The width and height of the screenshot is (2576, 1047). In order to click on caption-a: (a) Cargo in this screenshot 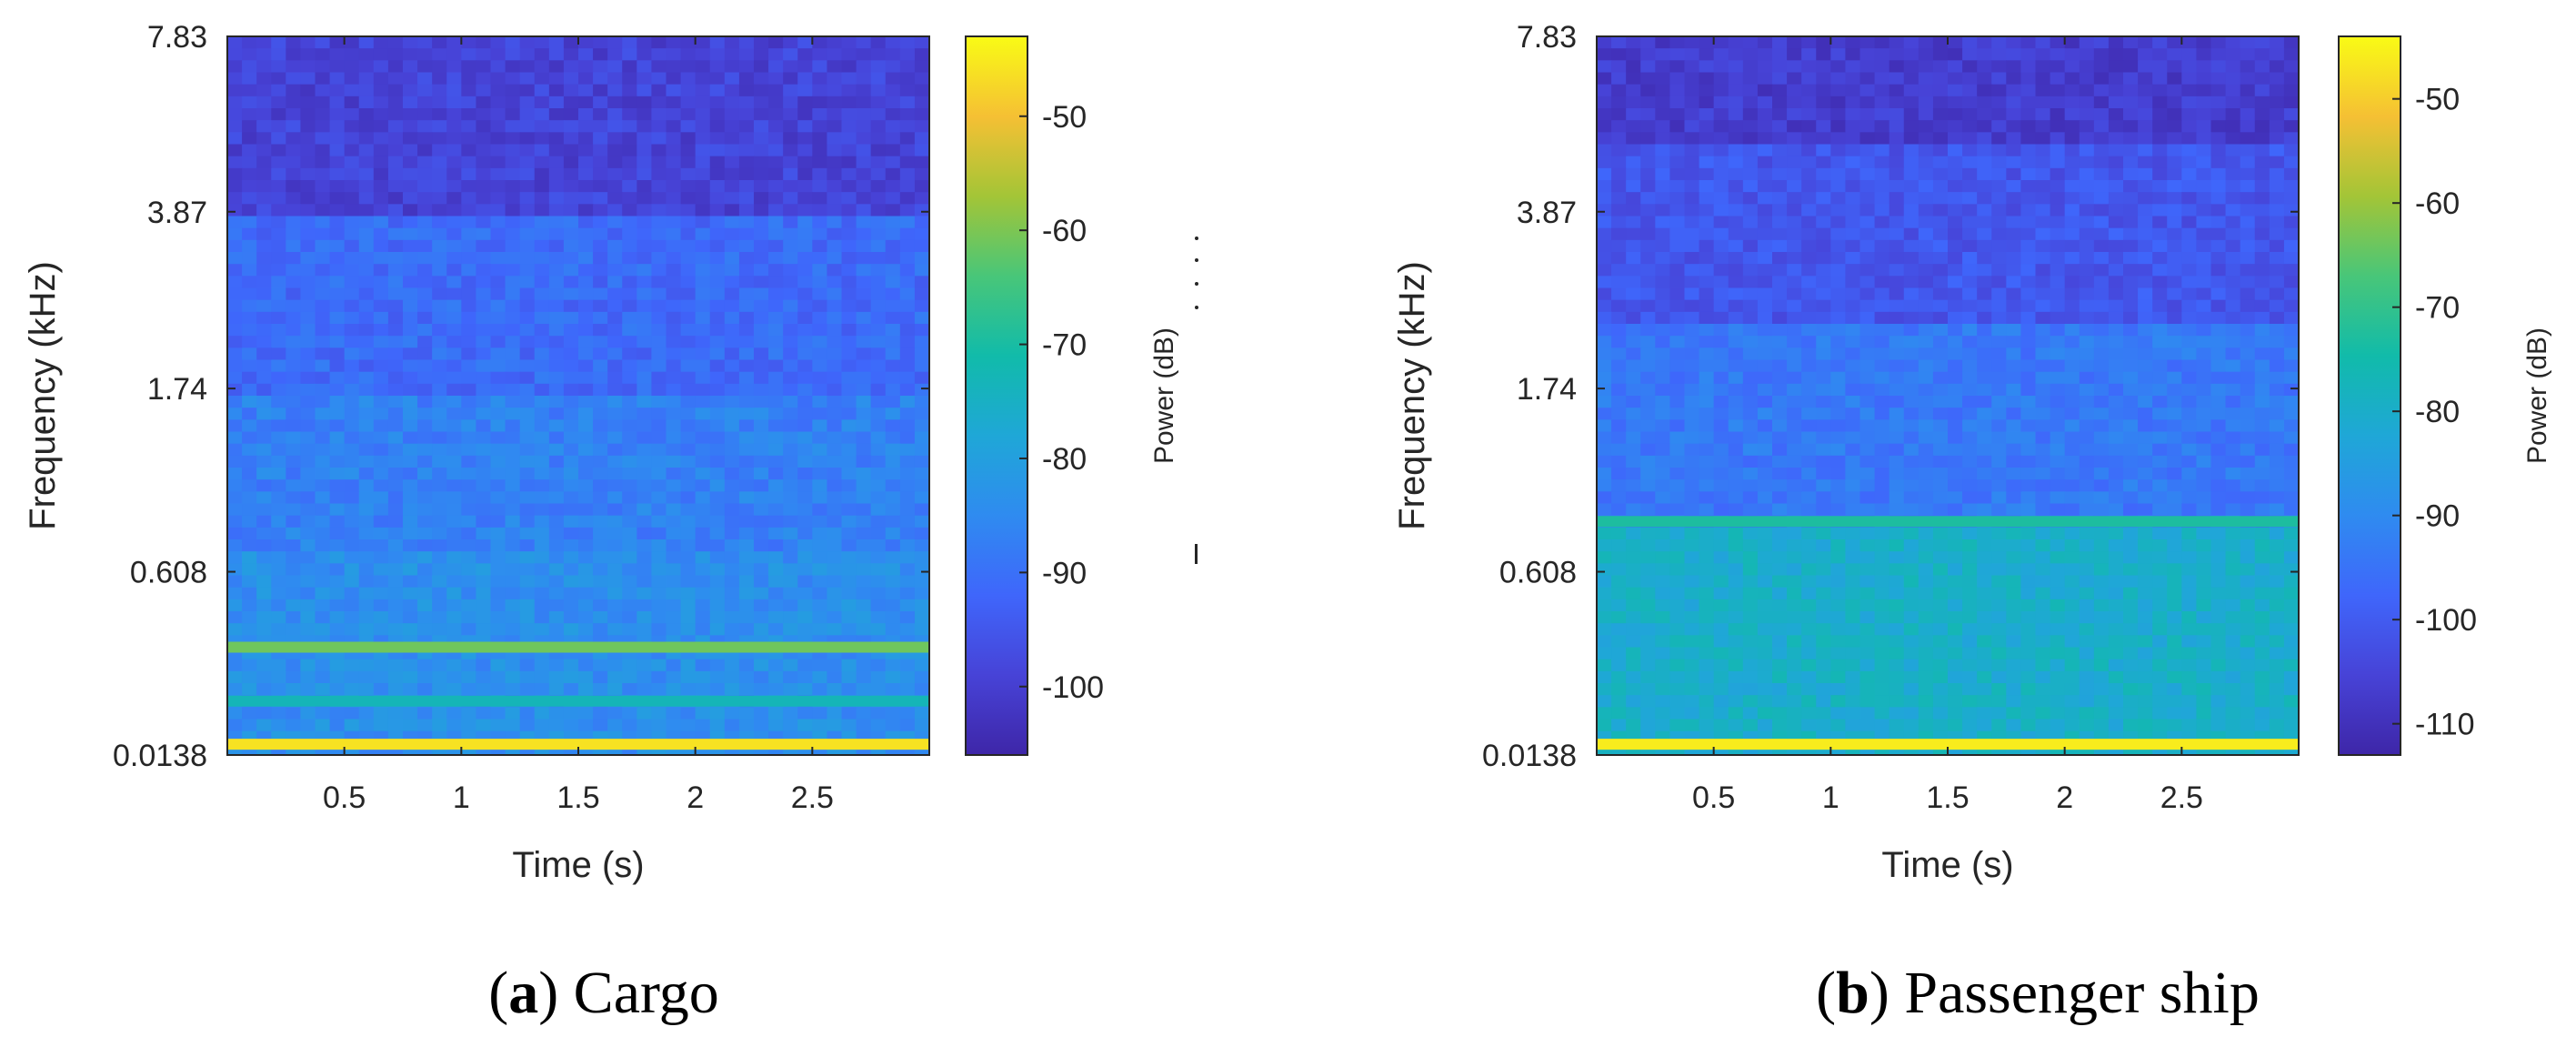, I will do `click(603, 993)`.